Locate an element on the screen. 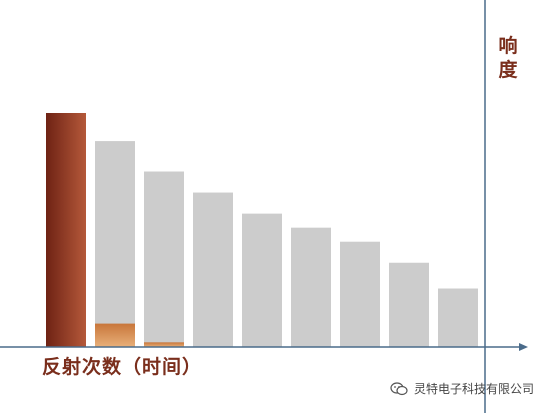 The image size is (550, 413). y-axis-label: 响度 is located at coordinates (508, 58).